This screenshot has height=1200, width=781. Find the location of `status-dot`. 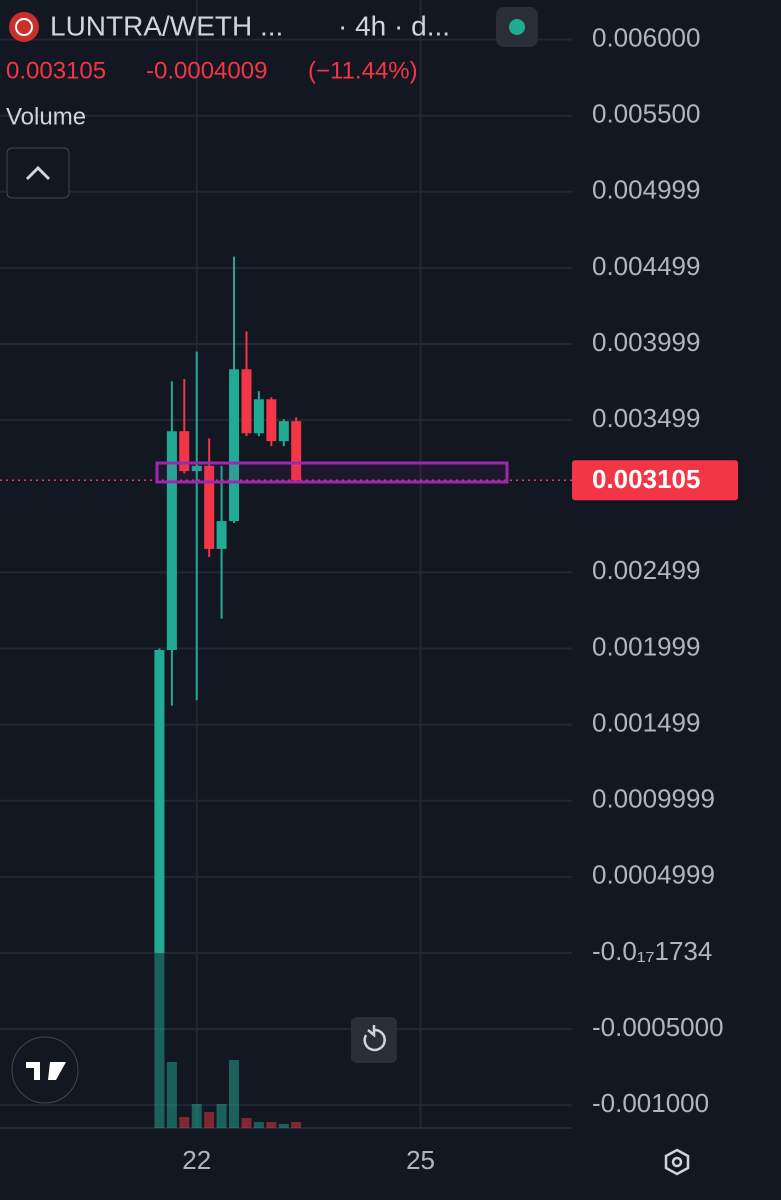

status-dot is located at coordinates (517, 27).